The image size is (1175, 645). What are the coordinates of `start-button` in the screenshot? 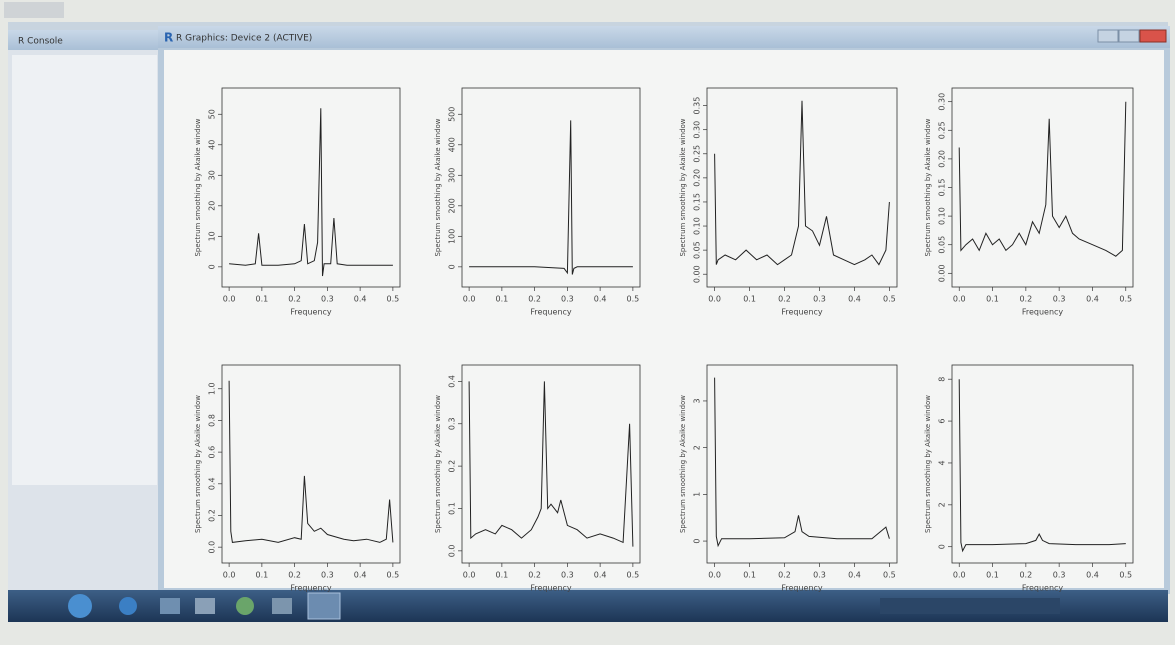 It's located at (80, 606).